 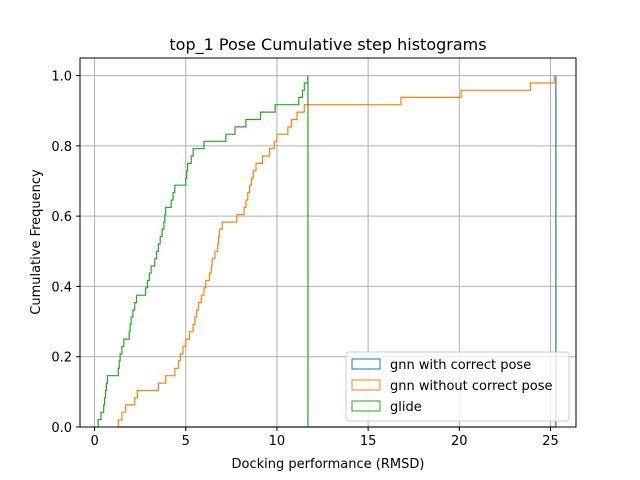 What do you see at coordinates (471, 386) in the screenshot?
I see `legend-label-gnn-without: gnn without correct pose` at bounding box center [471, 386].